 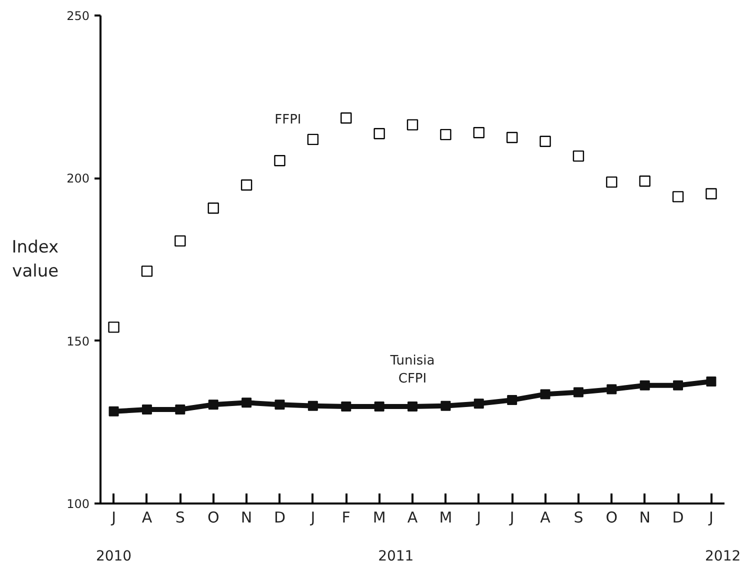 What do you see at coordinates (412, 370) in the screenshot?
I see `series-label: Tunisia CFPI` at bounding box center [412, 370].